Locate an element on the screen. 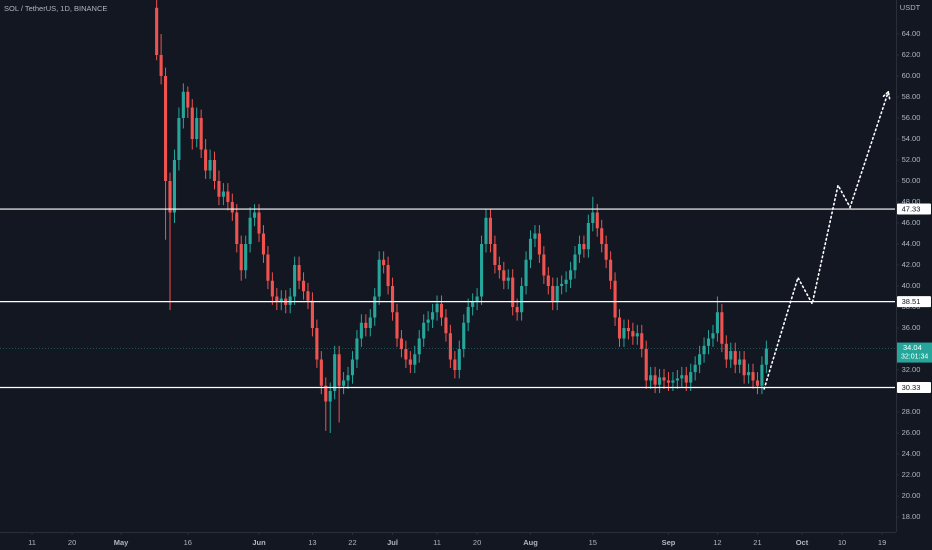 The height and width of the screenshot is (550, 932). level-label-box is located at coordinates (914, 388).